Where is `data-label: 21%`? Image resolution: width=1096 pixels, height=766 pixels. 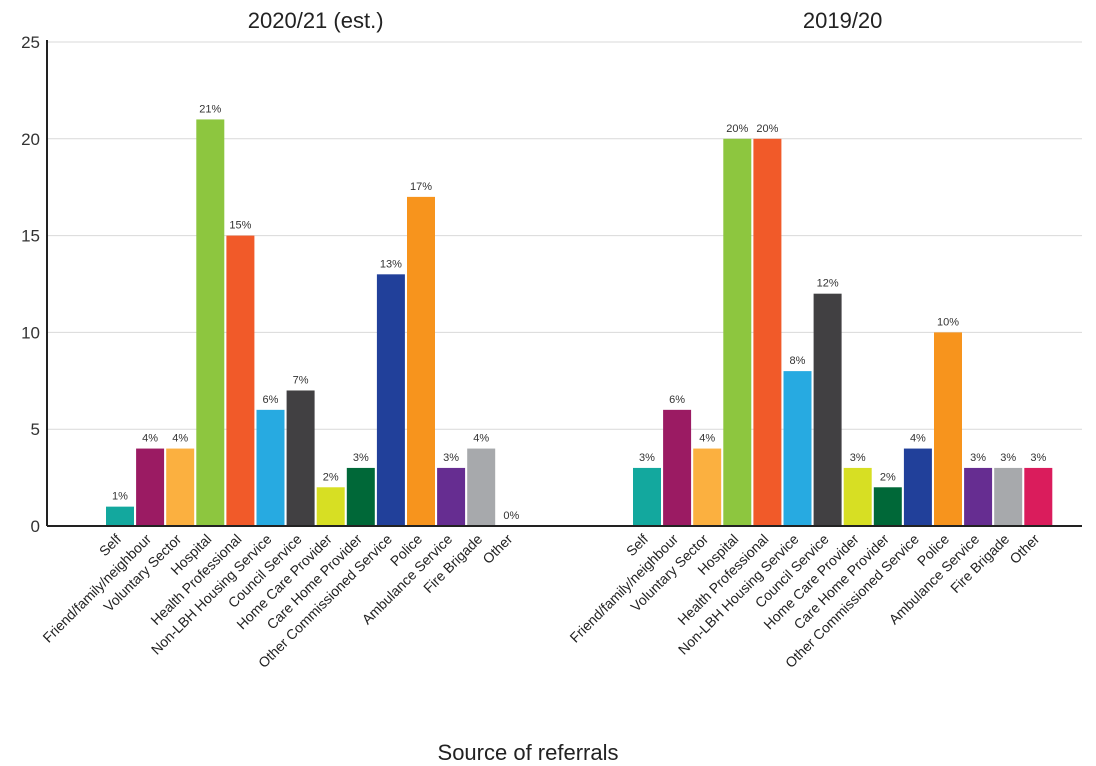
data-label: 21% is located at coordinates (210, 109).